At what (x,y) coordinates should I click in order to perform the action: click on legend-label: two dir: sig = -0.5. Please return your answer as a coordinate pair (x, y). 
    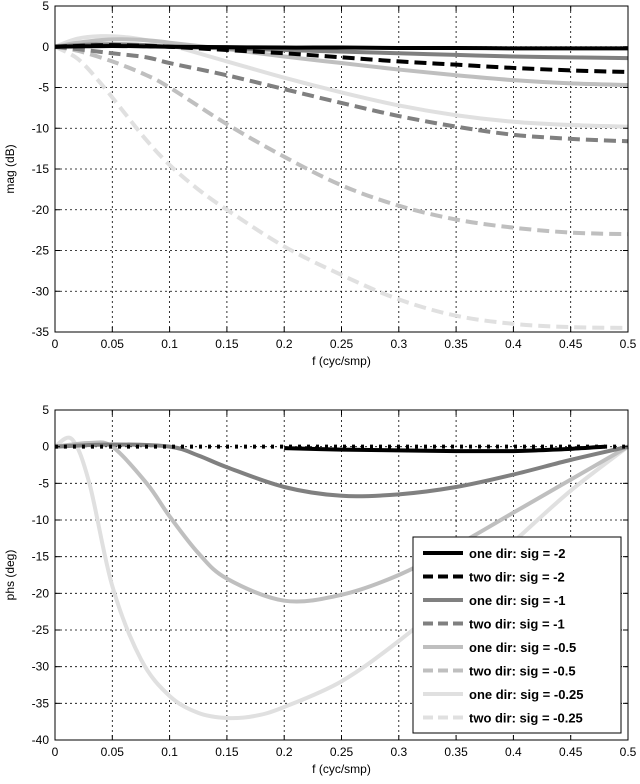
    Looking at the image, I should click on (522, 671).